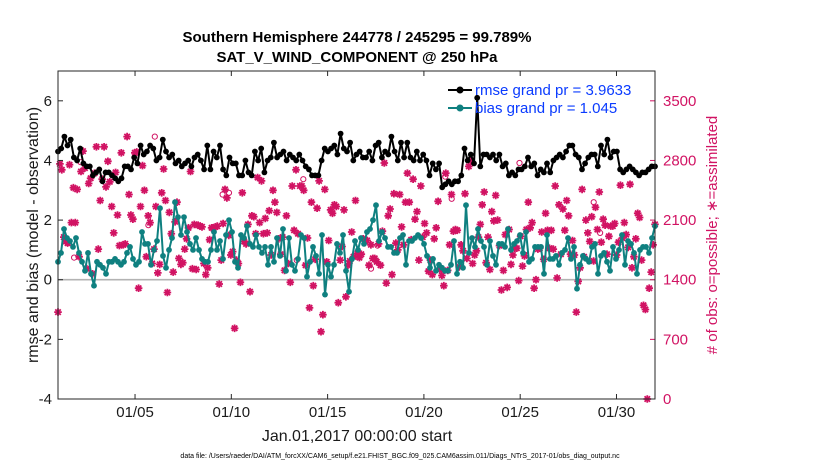 This screenshot has height=470, width=830. I want to click on y-right-tick-label: 700, so click(675, 339).